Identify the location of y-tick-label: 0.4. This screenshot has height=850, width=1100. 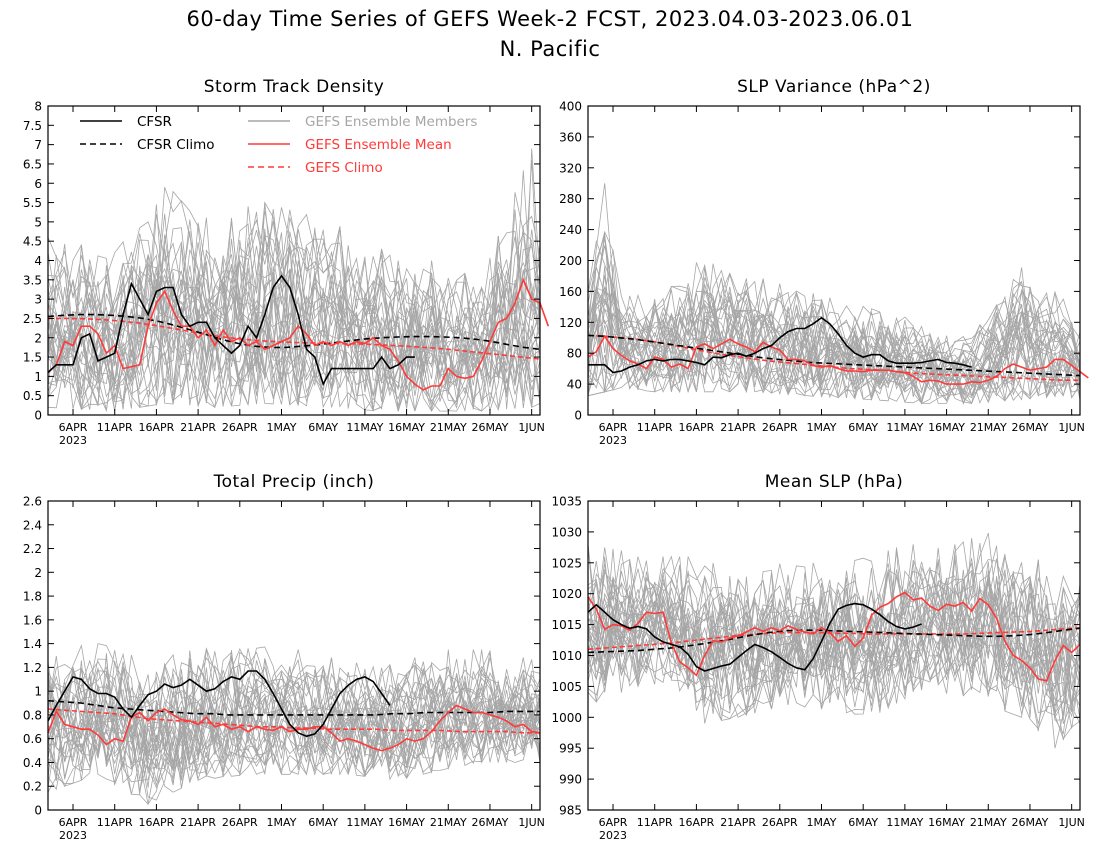
(32, 763).